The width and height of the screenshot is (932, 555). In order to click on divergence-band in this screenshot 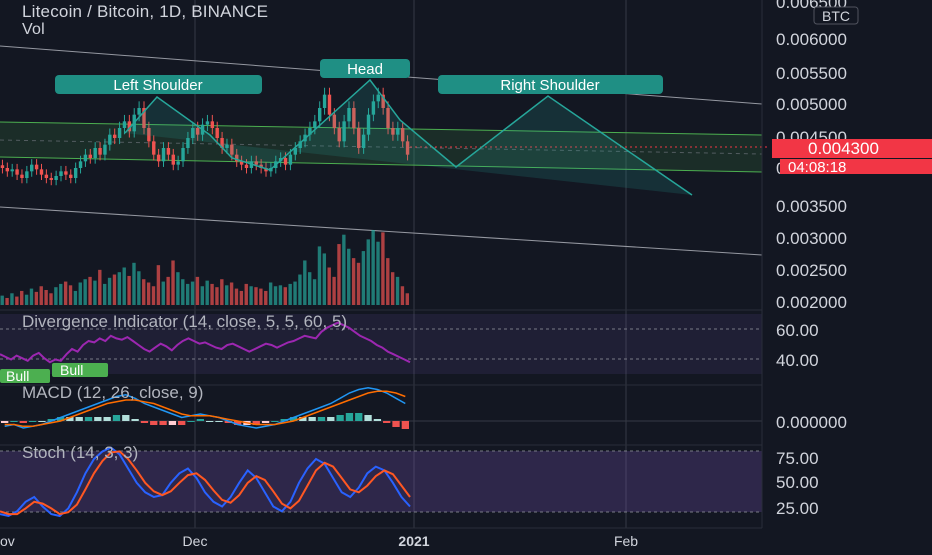, I will do `click(381, 344)`.